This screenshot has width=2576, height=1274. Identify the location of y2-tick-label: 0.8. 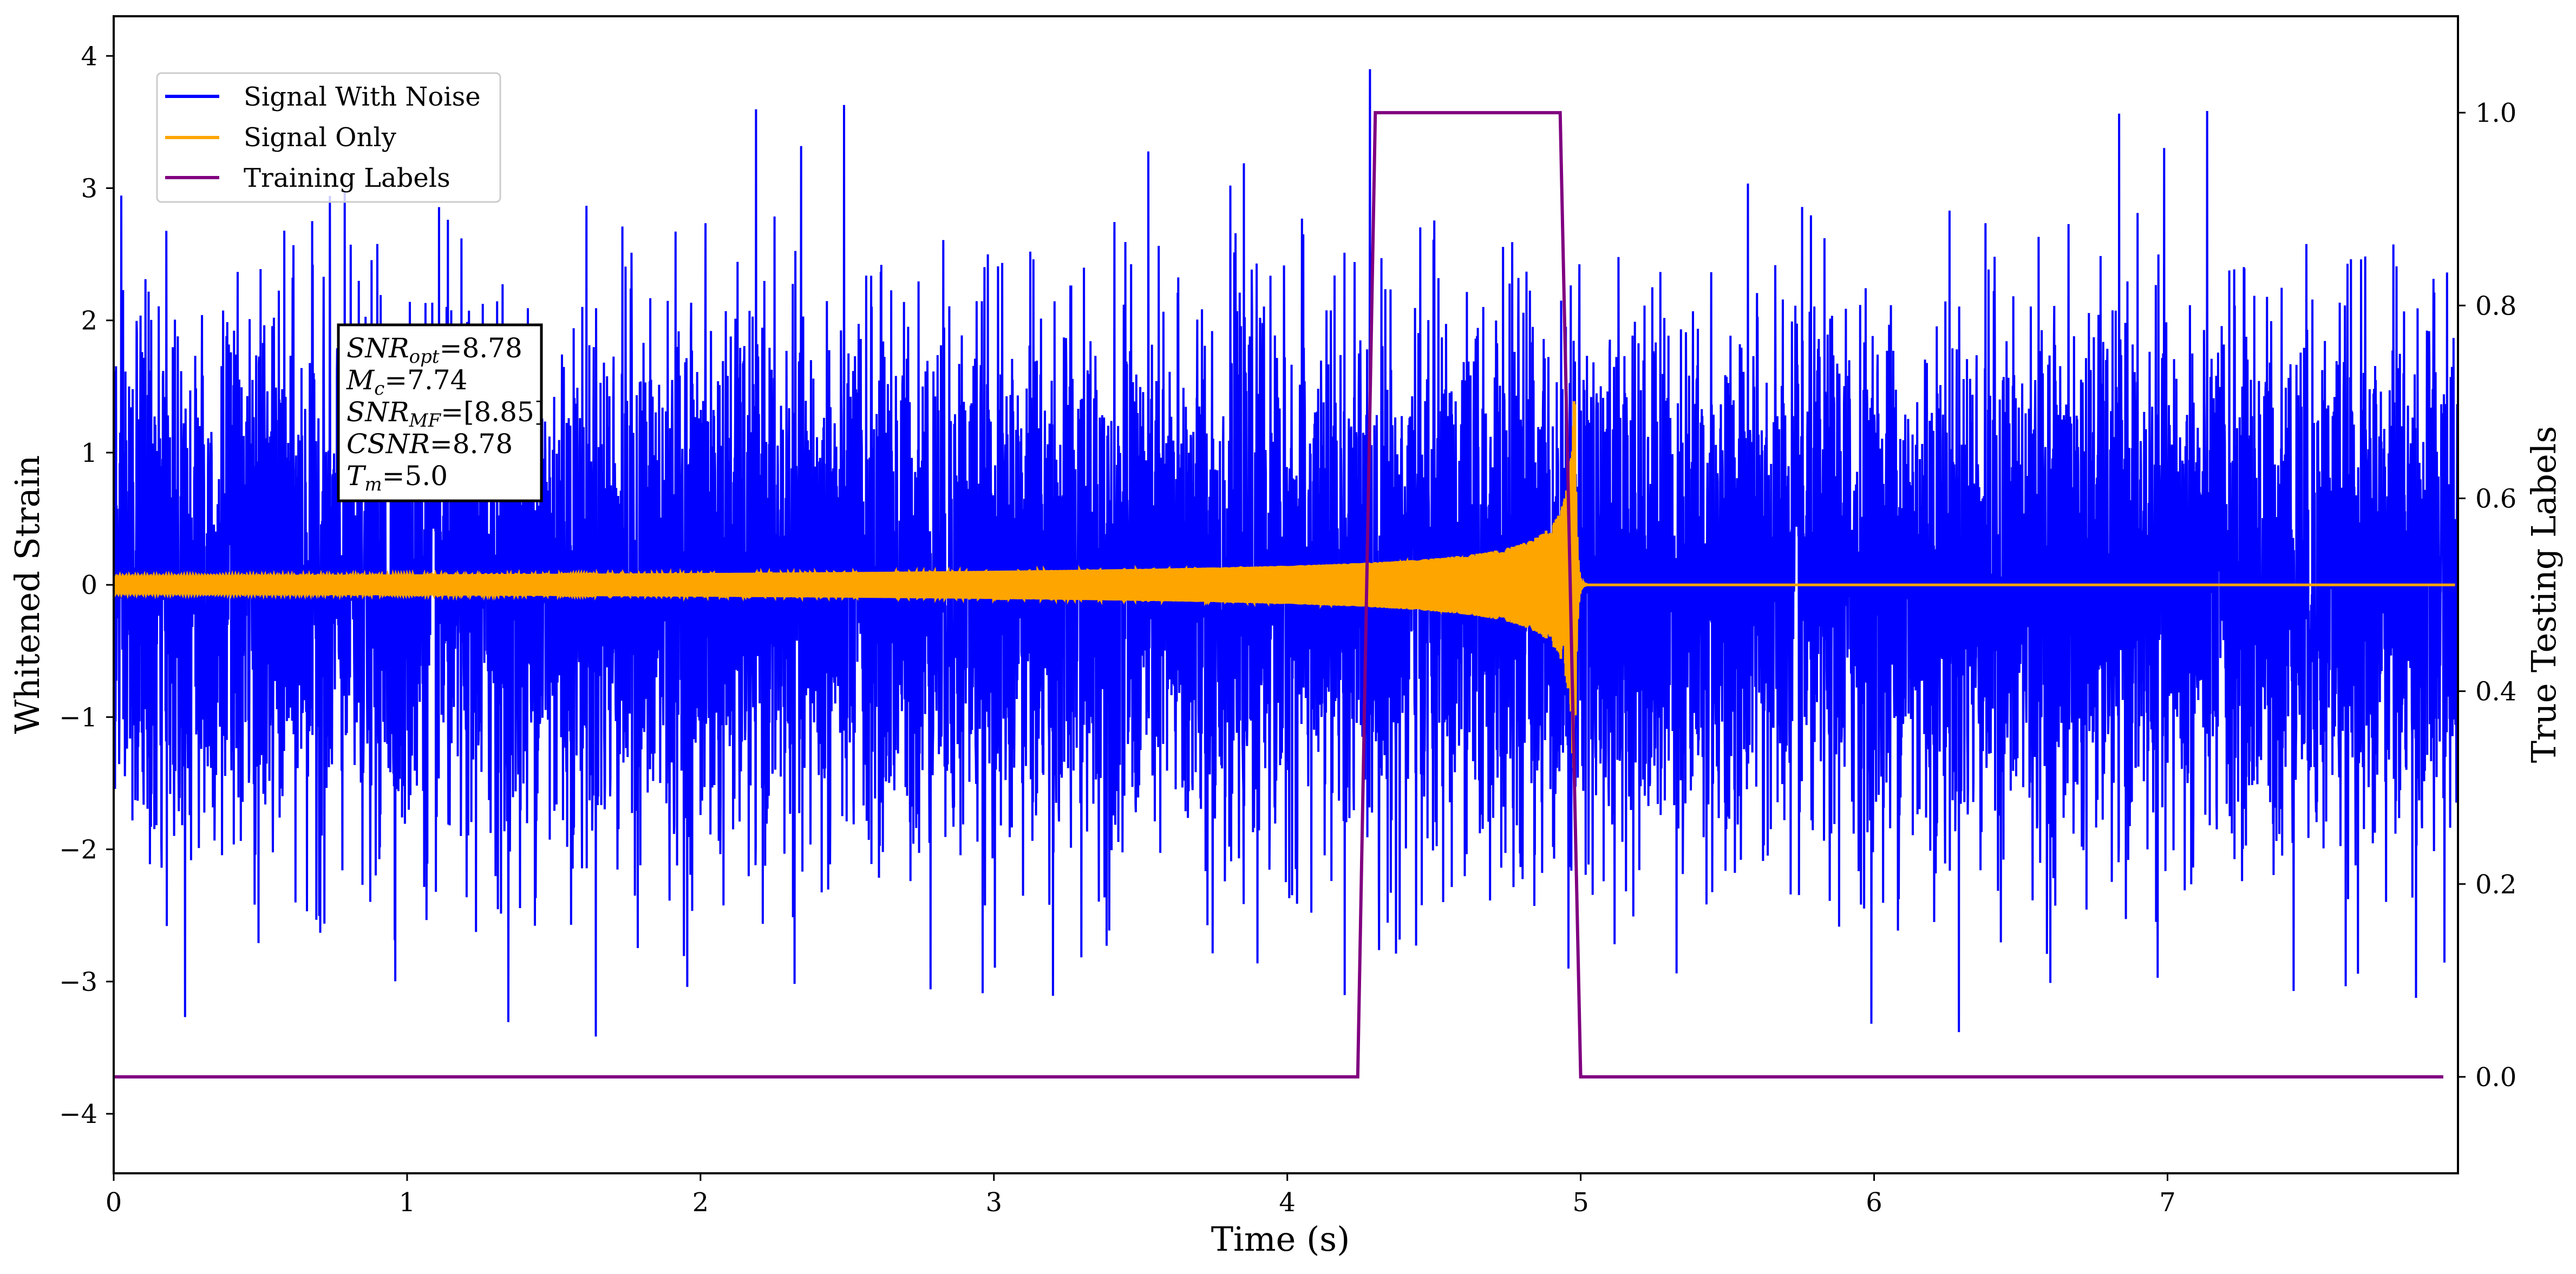
(2495, 306).